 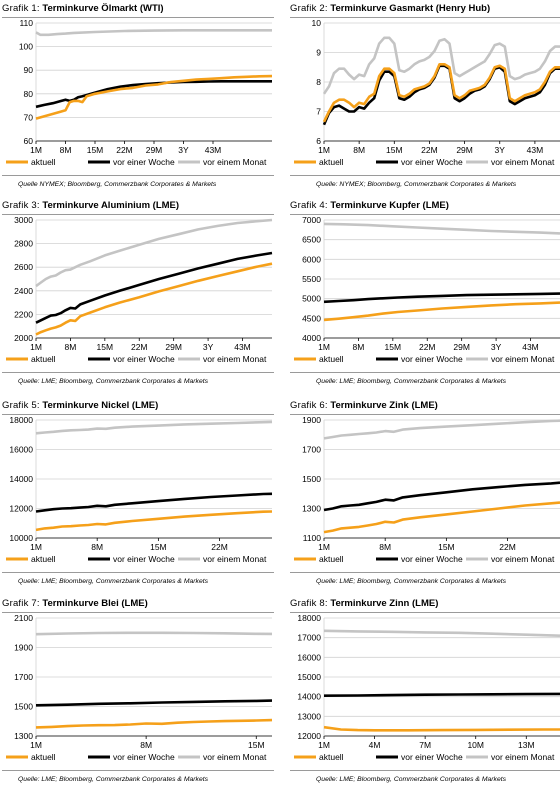 I want to click on chart-number: Grafik 1:, so click(x=21, y=8).